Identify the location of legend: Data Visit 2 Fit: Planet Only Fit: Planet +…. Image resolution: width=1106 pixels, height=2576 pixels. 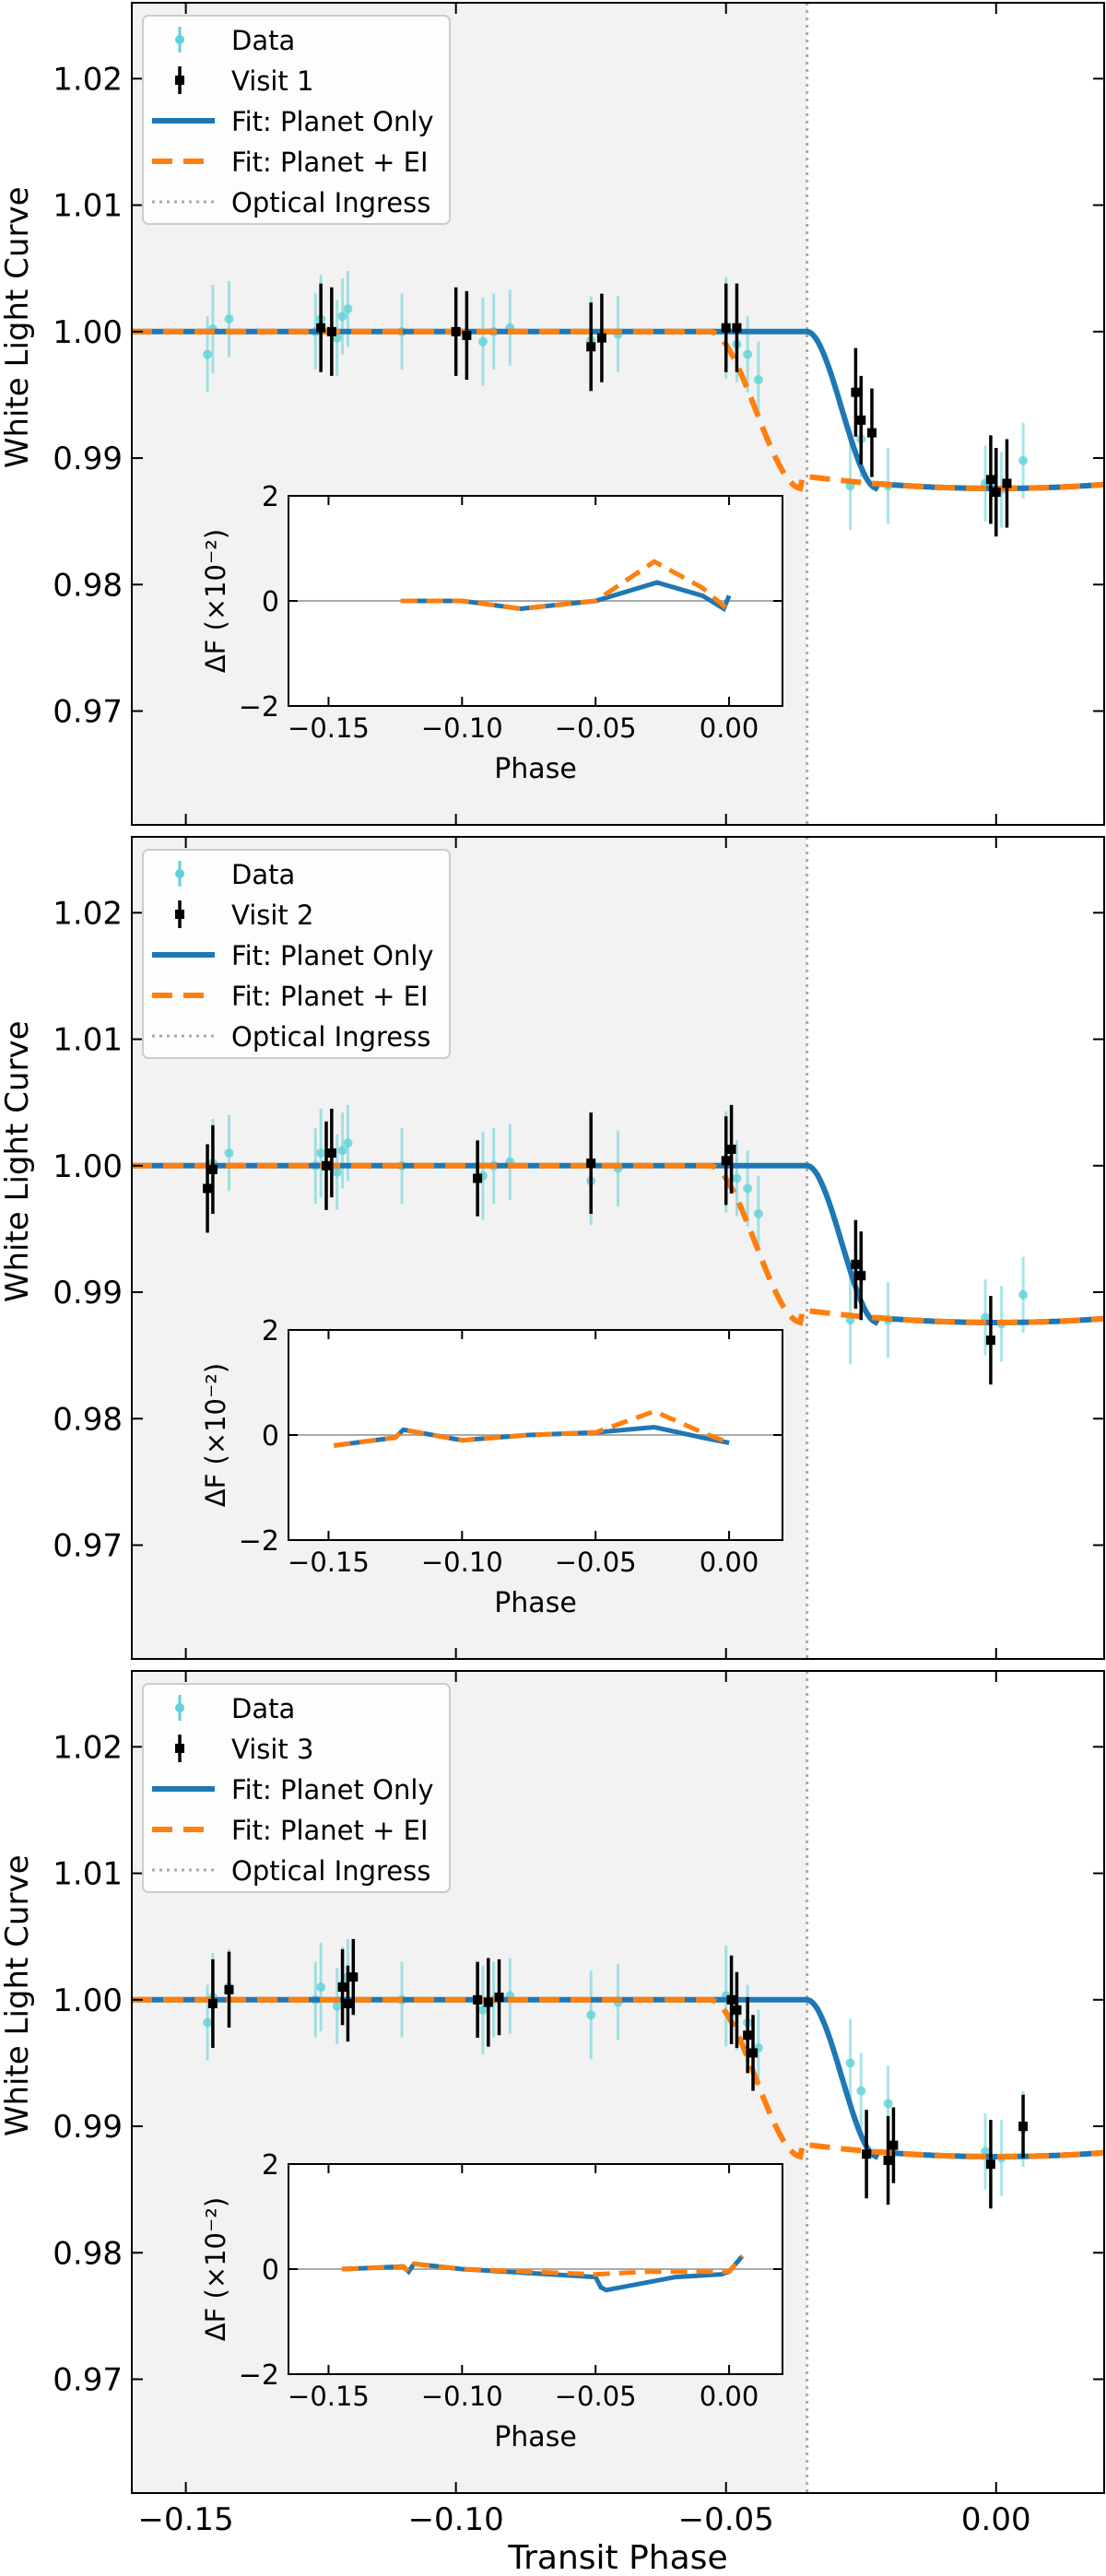
(296, 954).